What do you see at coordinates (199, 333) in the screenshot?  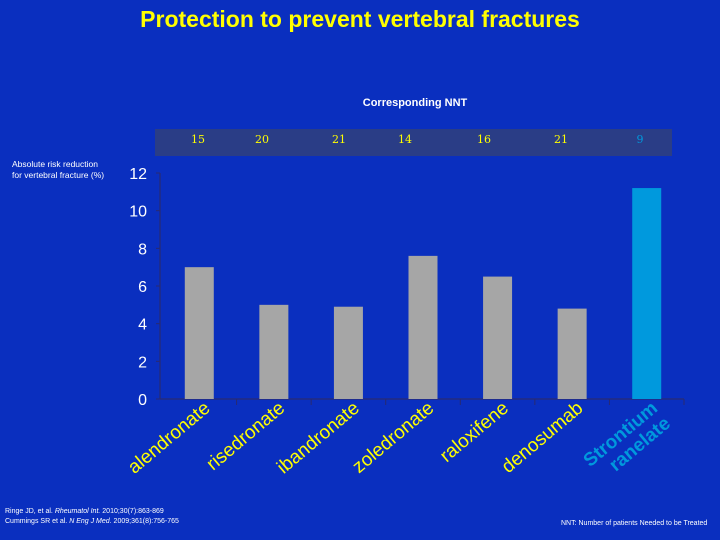 I see `bar-alendronate` at bounding box center [199, 333].